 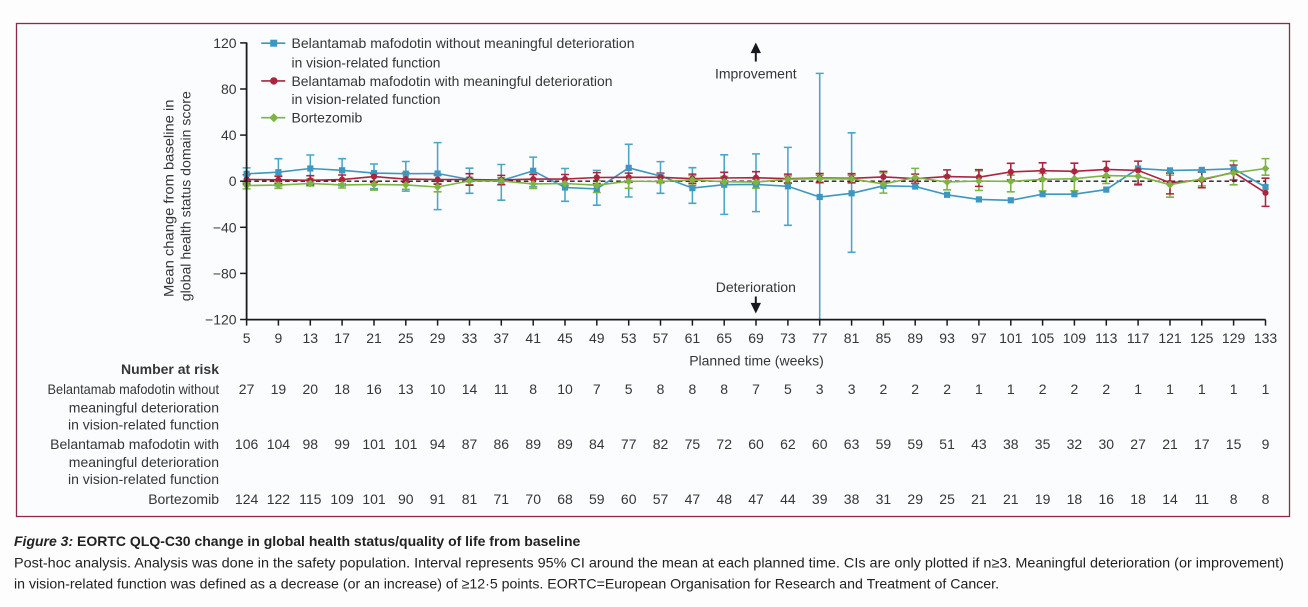 I want to click on svg-text: 33, so click(x=470, y=338).